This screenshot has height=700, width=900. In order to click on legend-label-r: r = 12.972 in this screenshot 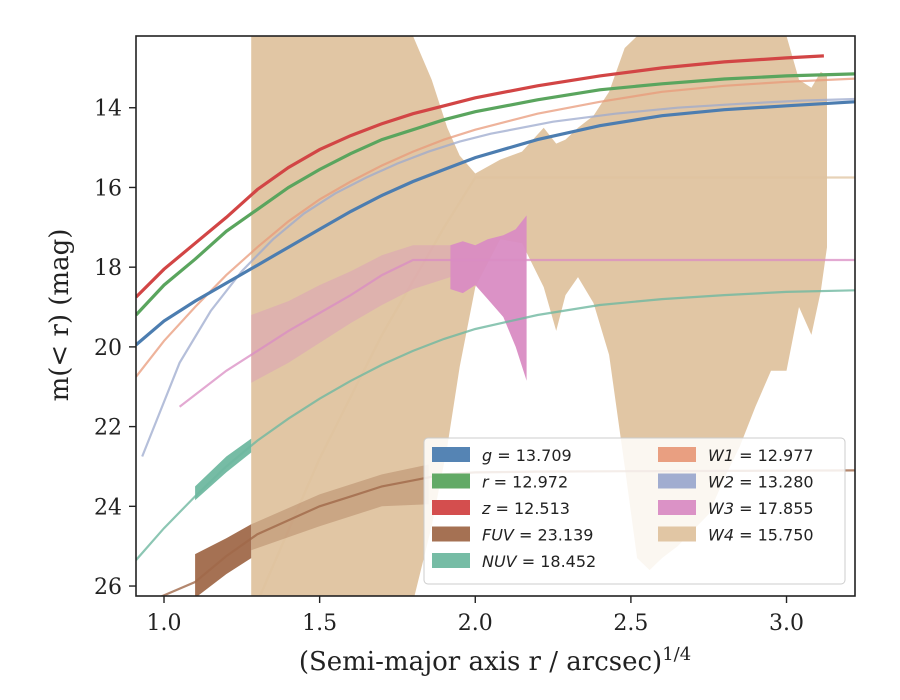, I will do `click(525, 482)`.